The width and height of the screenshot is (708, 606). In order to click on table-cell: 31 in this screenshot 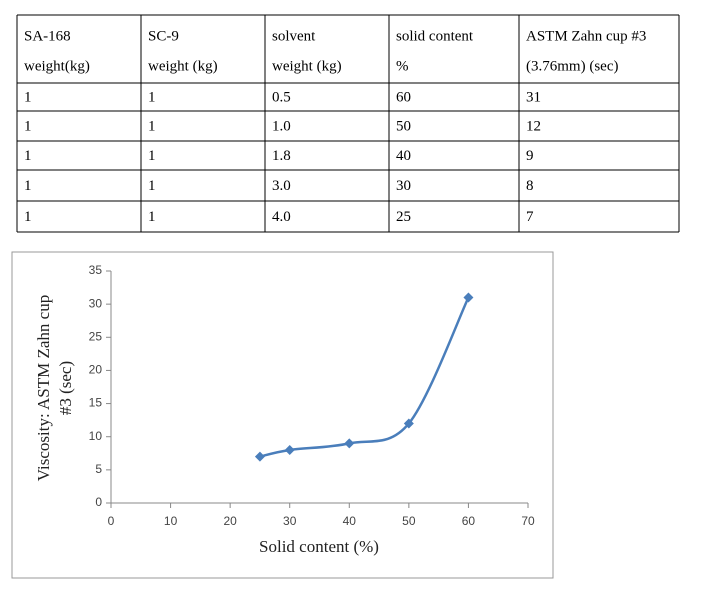, I will do `click(533, 97)`.